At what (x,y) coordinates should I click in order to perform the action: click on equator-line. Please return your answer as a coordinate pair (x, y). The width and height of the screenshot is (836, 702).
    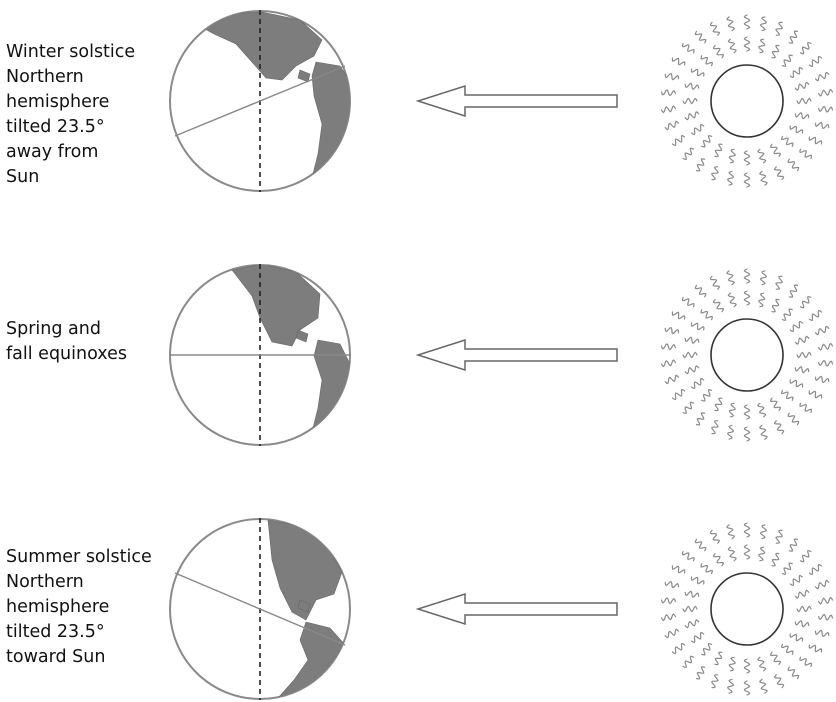
    Looking at the image, I should click on (260, 609).